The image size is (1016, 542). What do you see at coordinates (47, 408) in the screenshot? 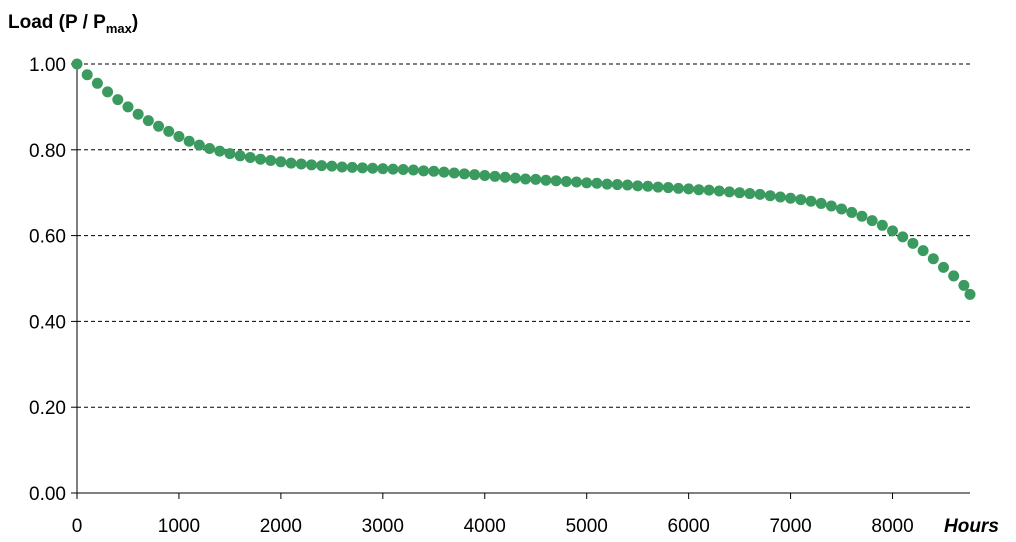
I see `y-tick-label: 0.20` at bounding box center [47, 408].